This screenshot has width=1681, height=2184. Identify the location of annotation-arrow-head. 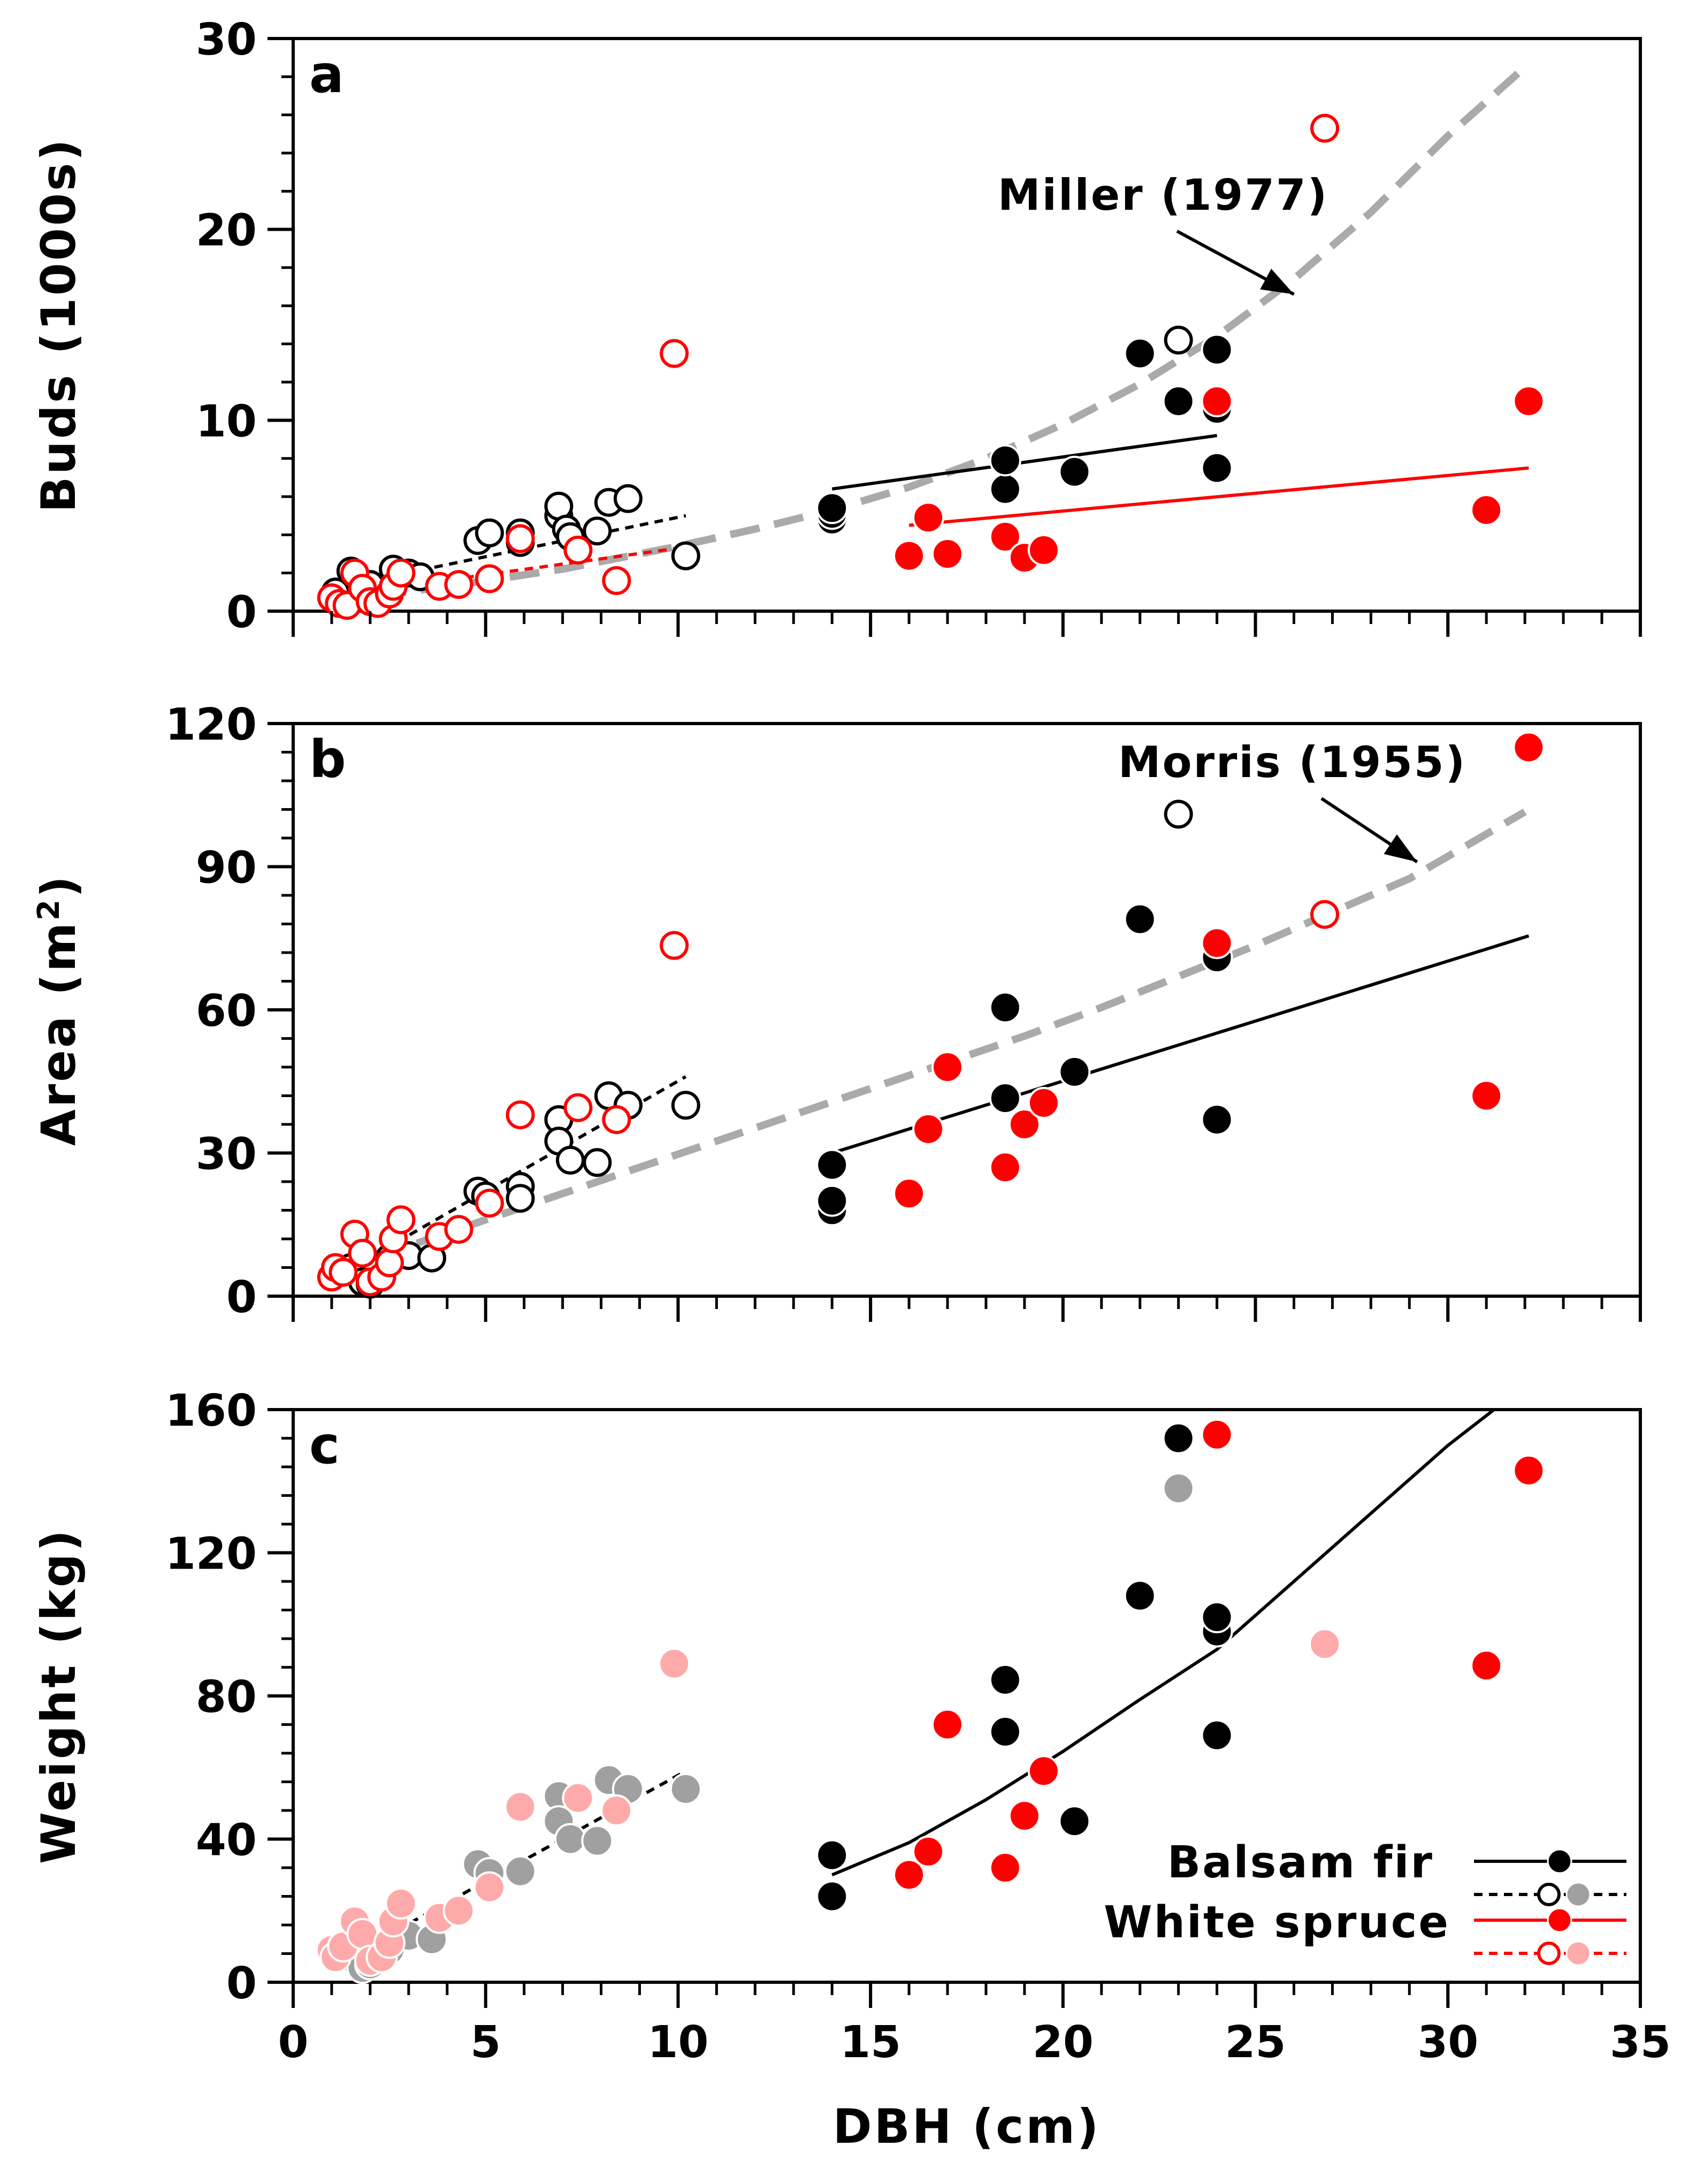
(1277, 281).